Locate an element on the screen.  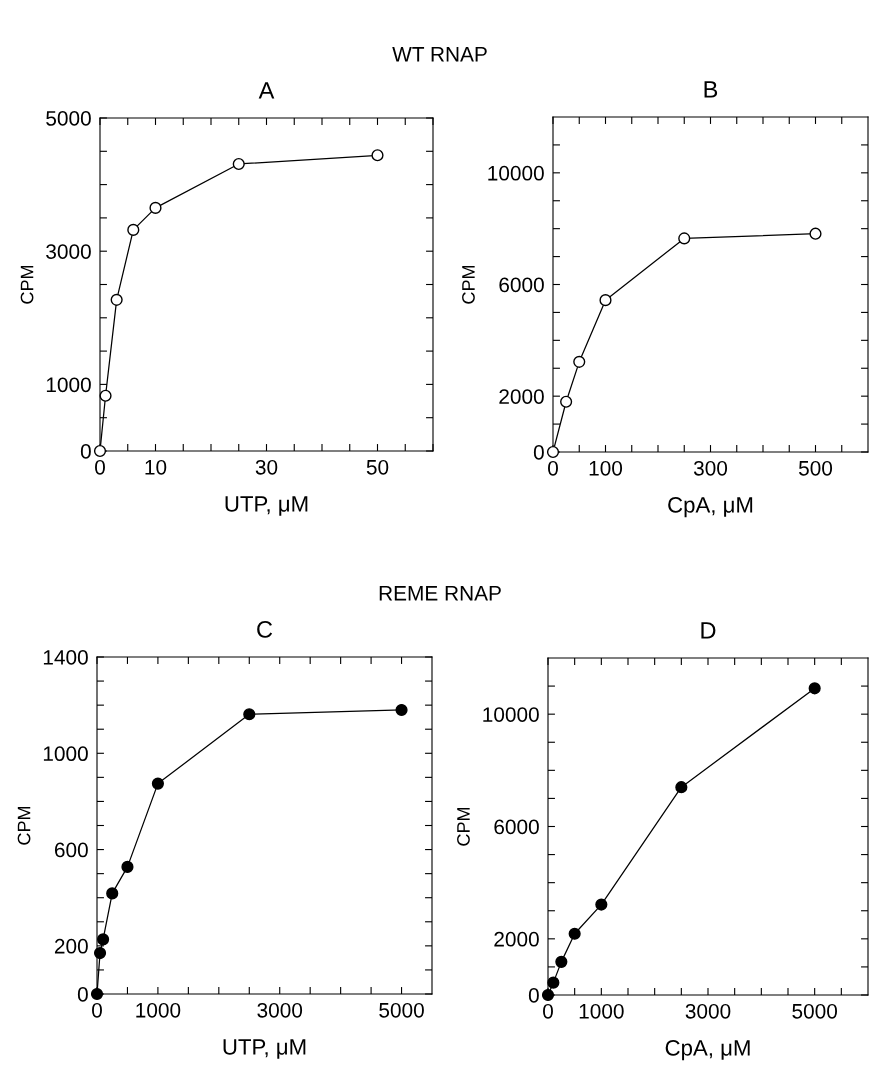
x-tick-label: 100 is located at coordinates (606, 468).